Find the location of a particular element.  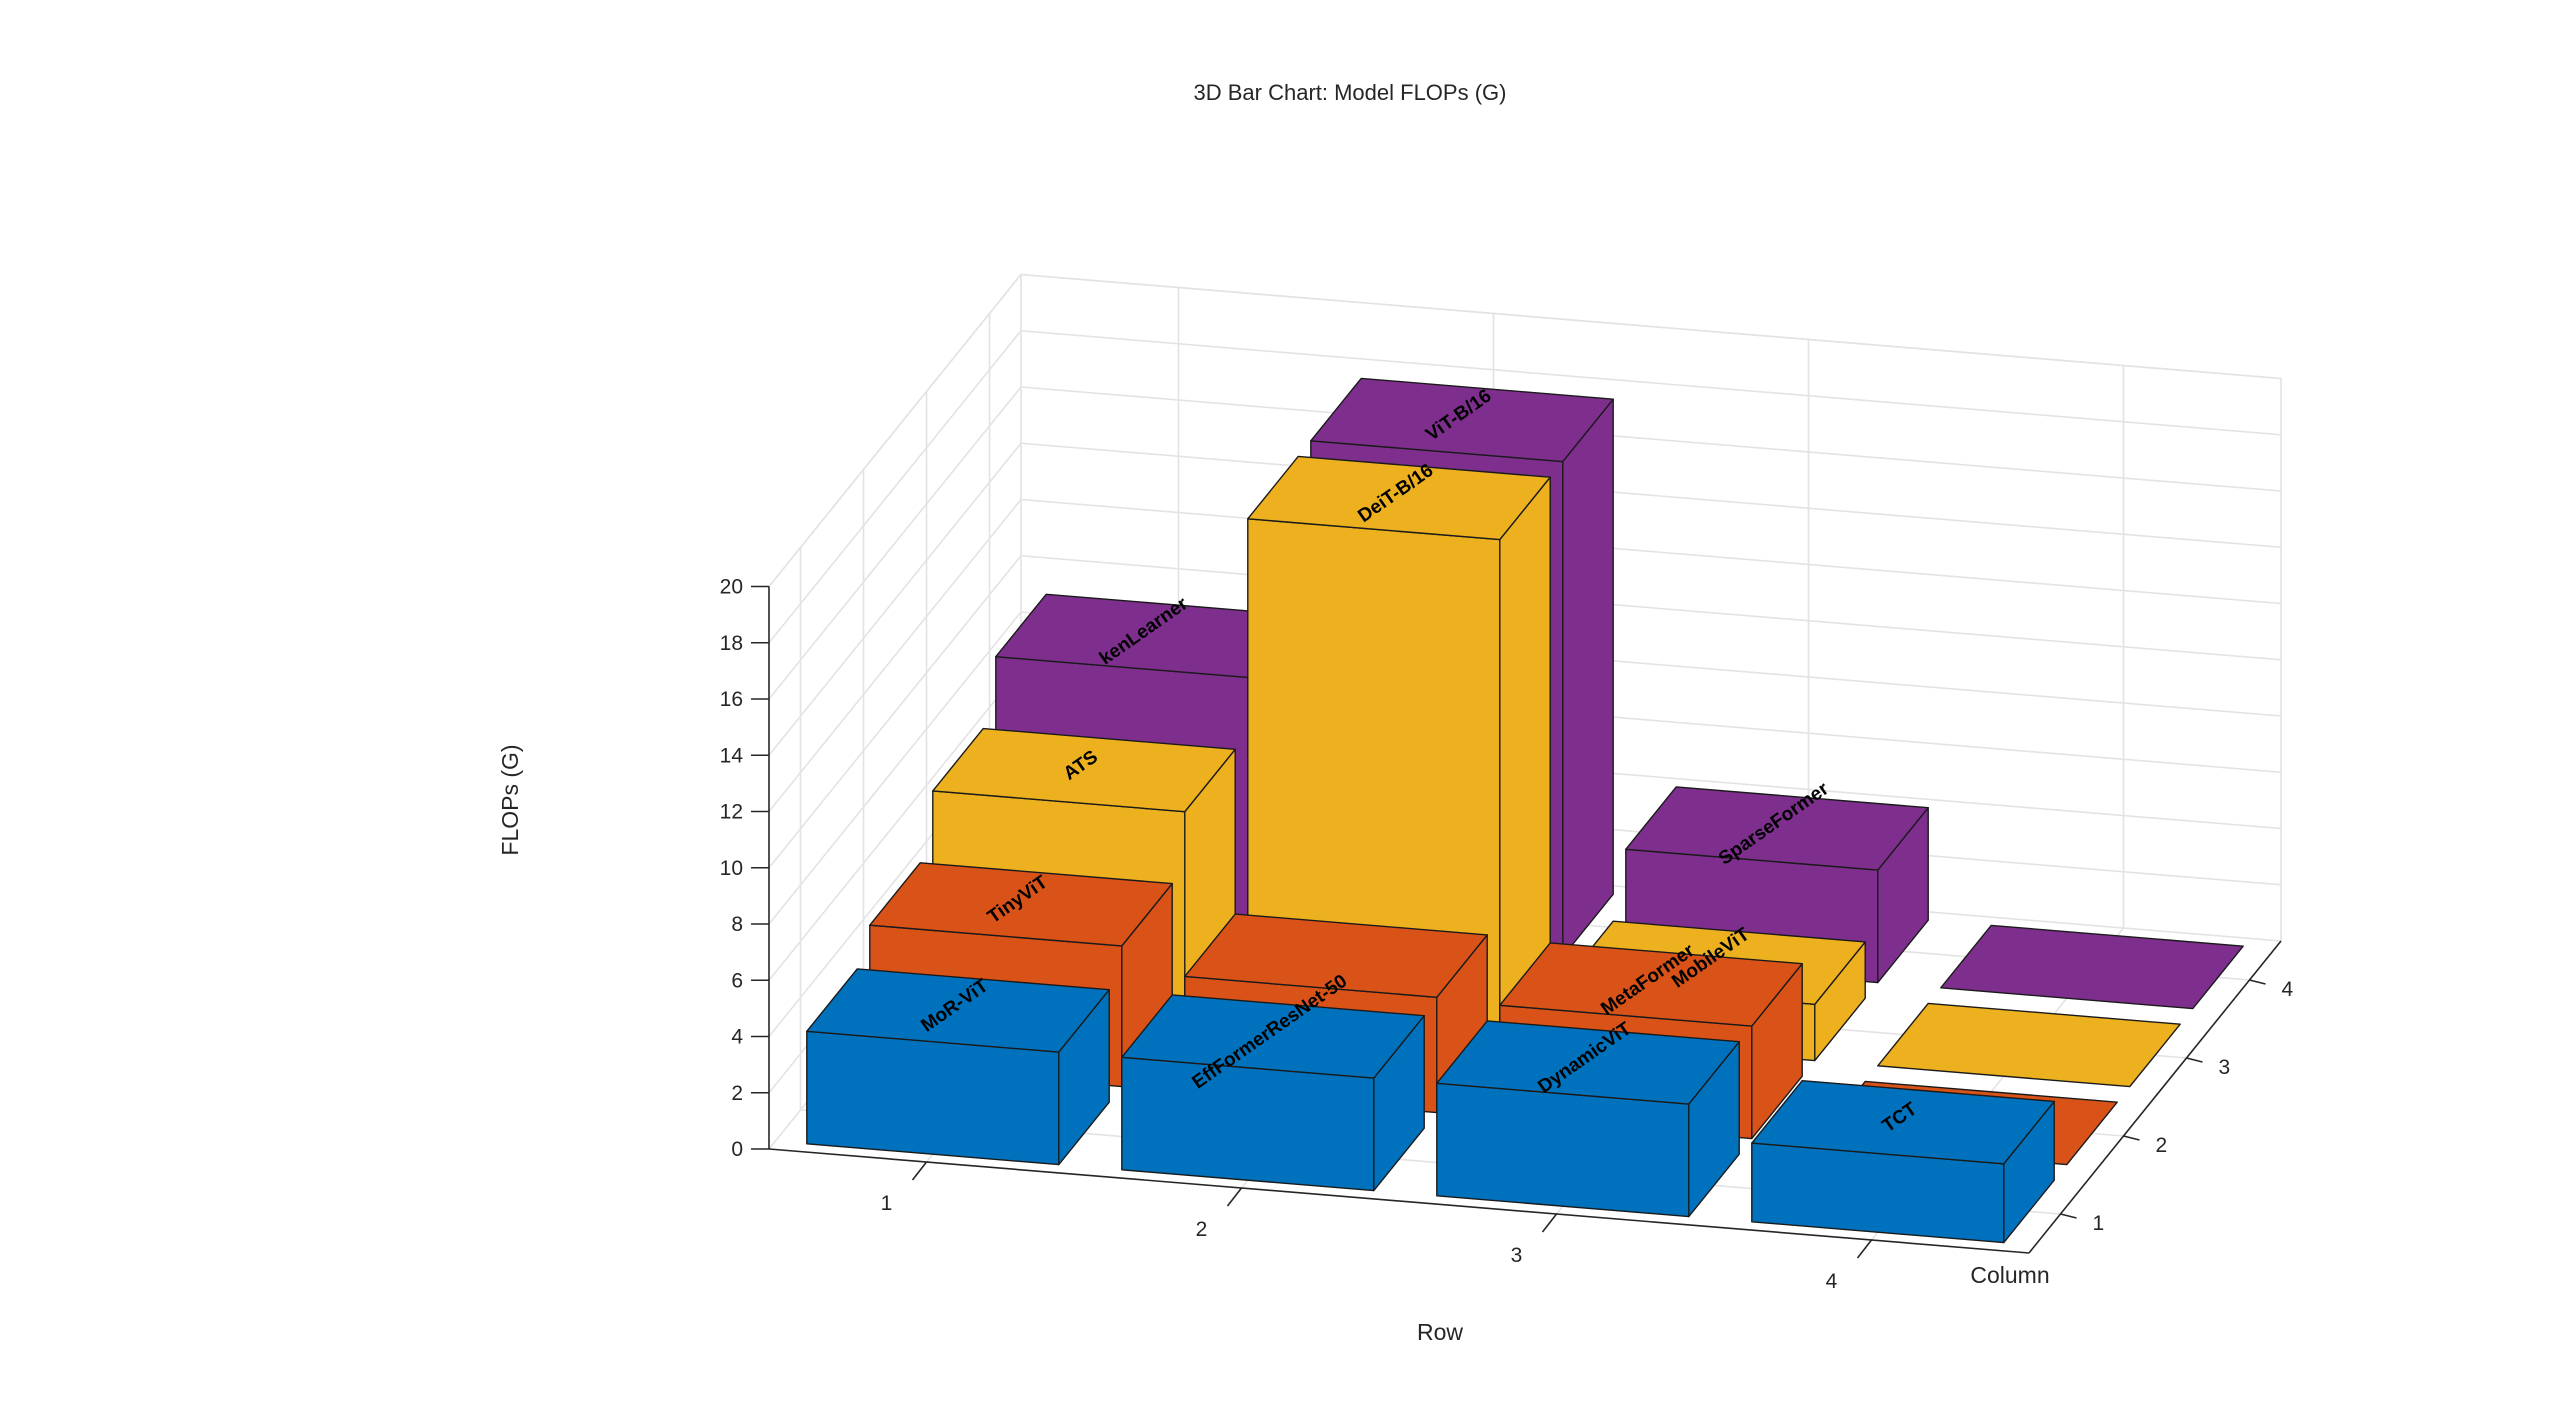

z-tick-label: 8 is located at coordinates (737, 924).